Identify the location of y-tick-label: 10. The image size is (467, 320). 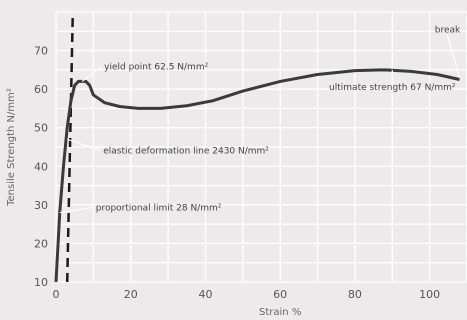
(41, 282).